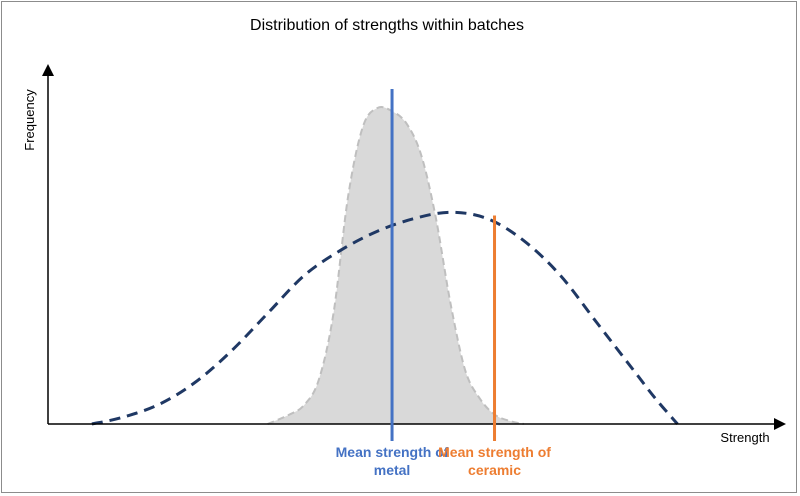  What do you see at coordinates (29, 120) in the screenshot?
I see `y-axis-label: Frequency` at bounding box center [29, 120].